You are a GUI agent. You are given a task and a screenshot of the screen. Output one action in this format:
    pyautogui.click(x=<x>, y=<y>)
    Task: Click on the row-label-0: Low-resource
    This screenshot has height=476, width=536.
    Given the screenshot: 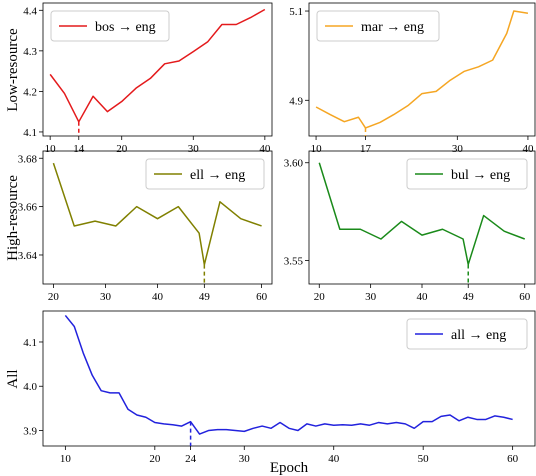 What is the action you would take?
    pyautogui.click(x=13, y=70)
    